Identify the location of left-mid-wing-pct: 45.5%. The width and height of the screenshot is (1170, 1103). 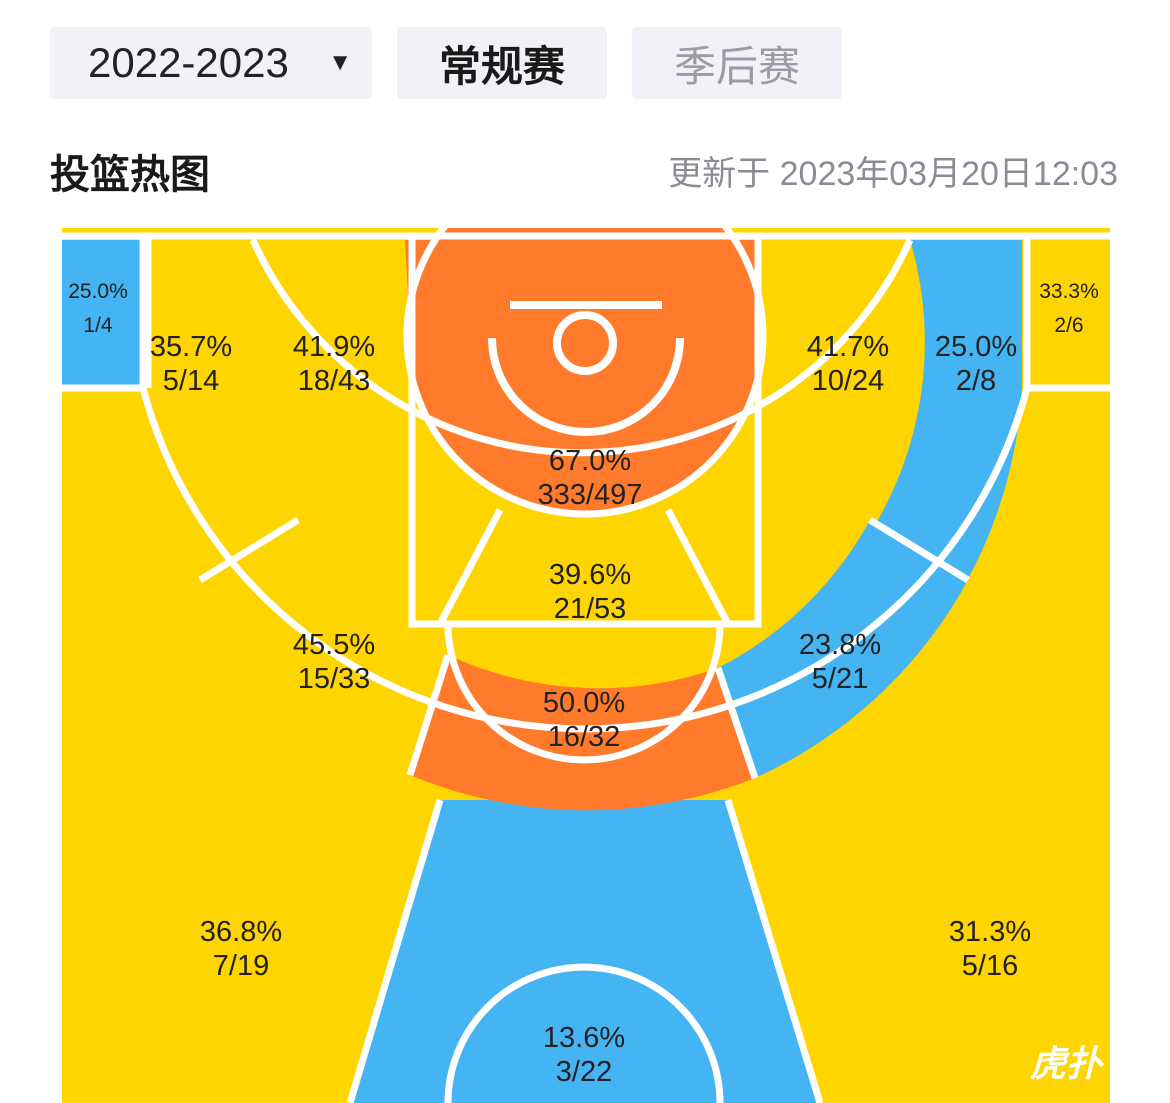
(334, 645).